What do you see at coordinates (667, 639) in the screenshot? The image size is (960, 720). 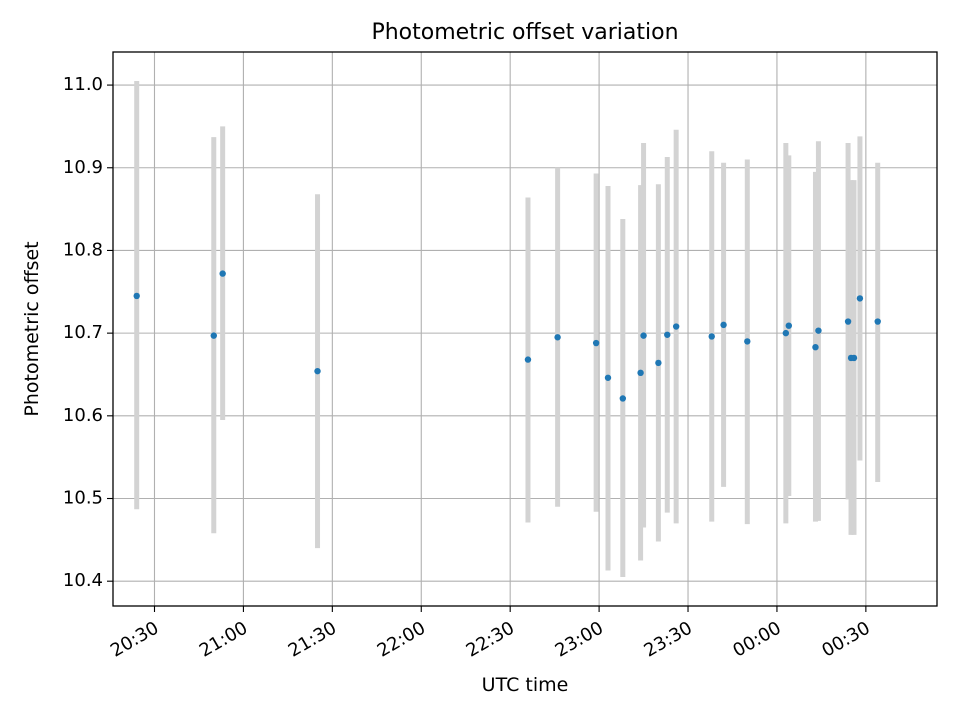 I see `x-tick-label: 23:30` at bounding box center [667, 639].